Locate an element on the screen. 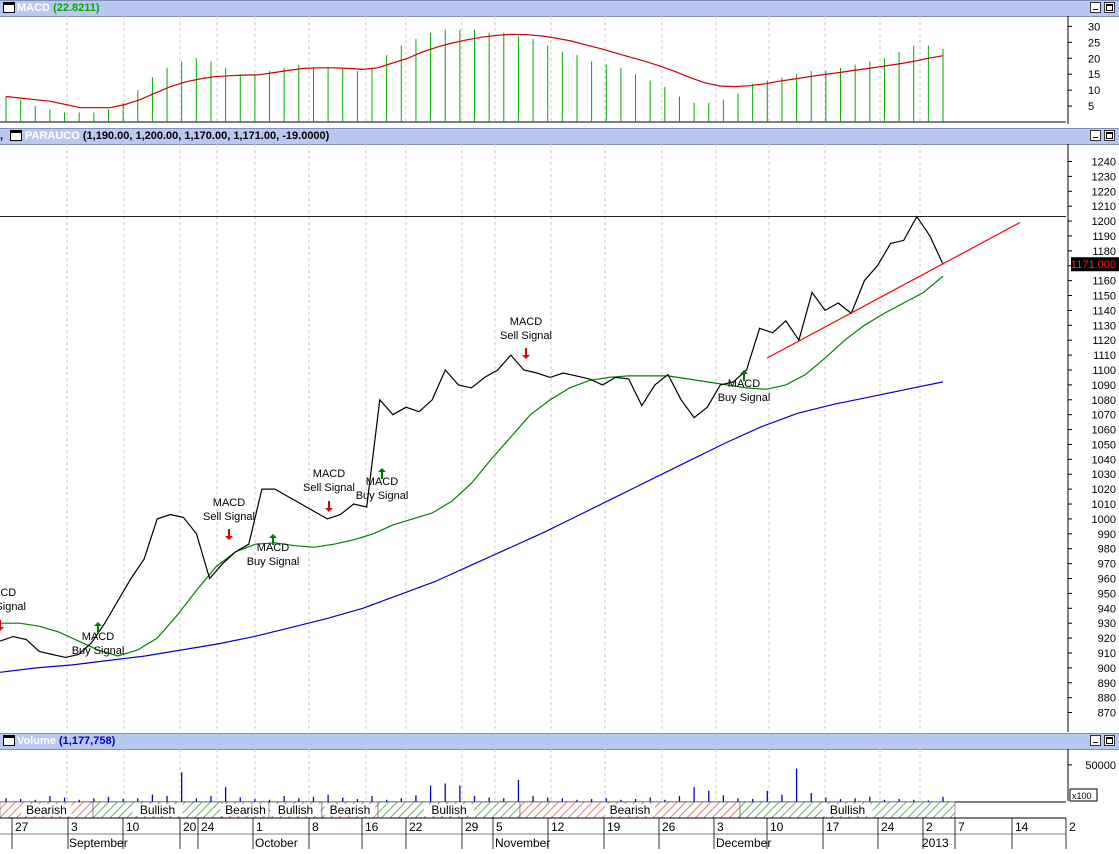 Image resolution: width=1119 pixels, height=854 pixels. y-tick-label: 920 is located at coordinates (1107, 639).